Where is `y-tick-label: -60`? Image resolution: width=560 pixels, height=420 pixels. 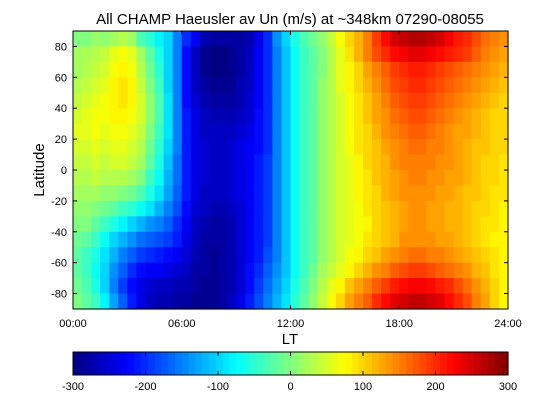
y-tick-label: -60 is located at coordinates (59, 264).